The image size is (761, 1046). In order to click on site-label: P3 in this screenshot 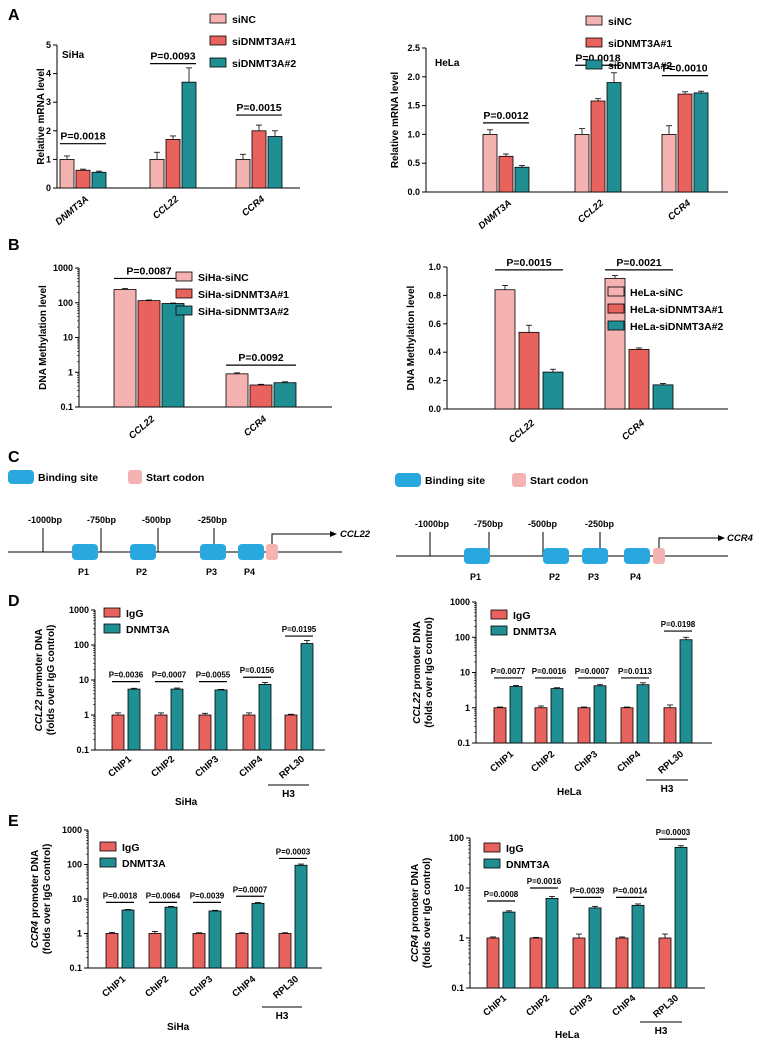, I will do `click(593, 577)`.